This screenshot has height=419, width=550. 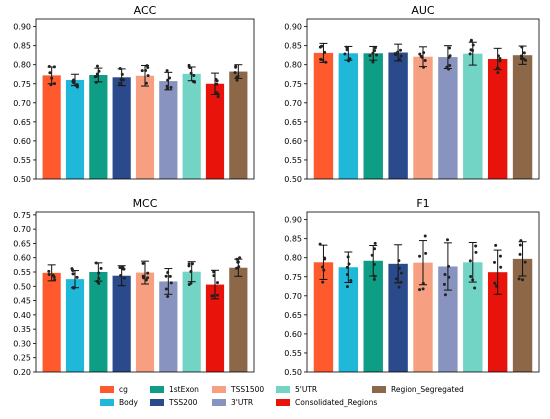 What do you see at coordinates (22, 84) in the screenshot?
I see `y-tick-label: 0.75` at bounding box center [22, 84].